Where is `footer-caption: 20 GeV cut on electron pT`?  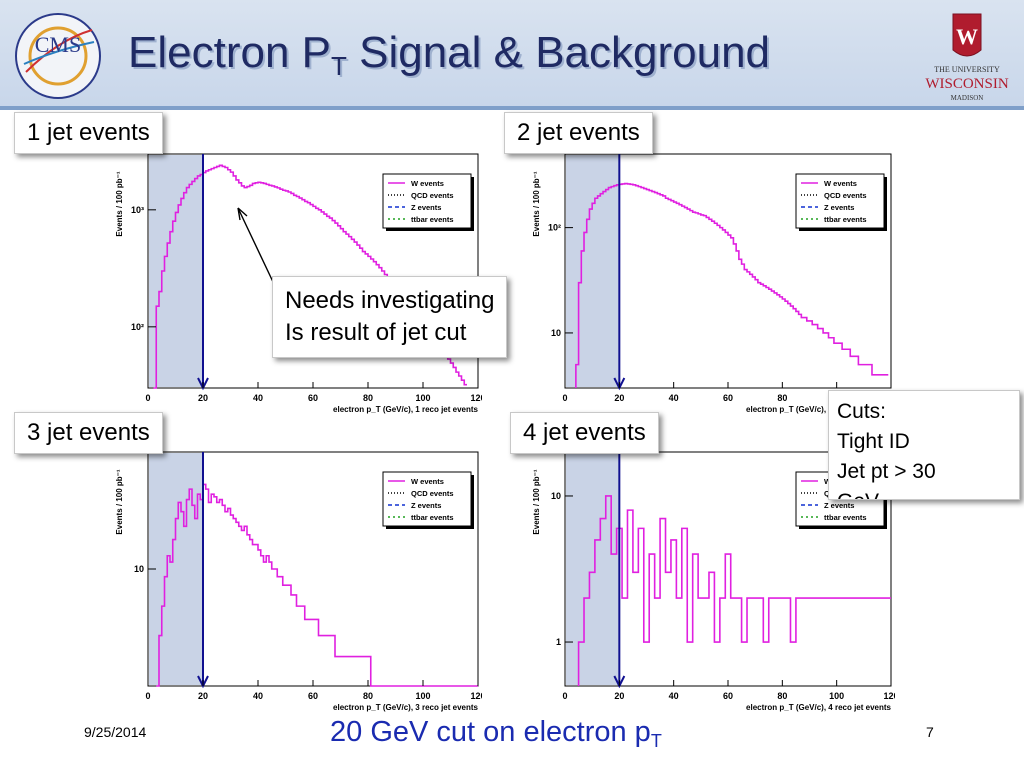 footer-caption: 20 GeV cut on electron pT is located at coordinates (496, 733).